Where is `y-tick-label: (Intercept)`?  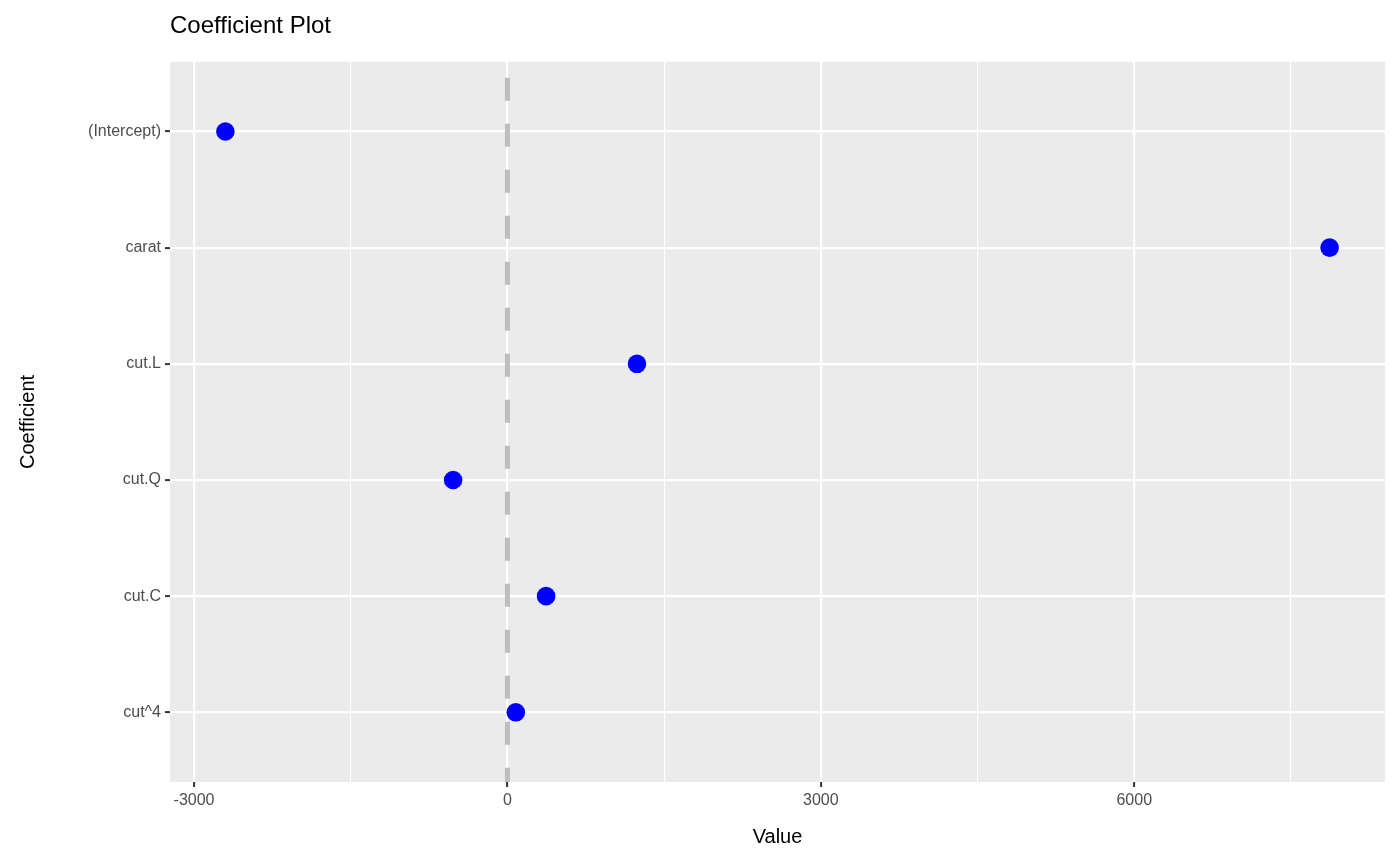 y-tick-label: (Intercept) is located at coordinates (124, 130).